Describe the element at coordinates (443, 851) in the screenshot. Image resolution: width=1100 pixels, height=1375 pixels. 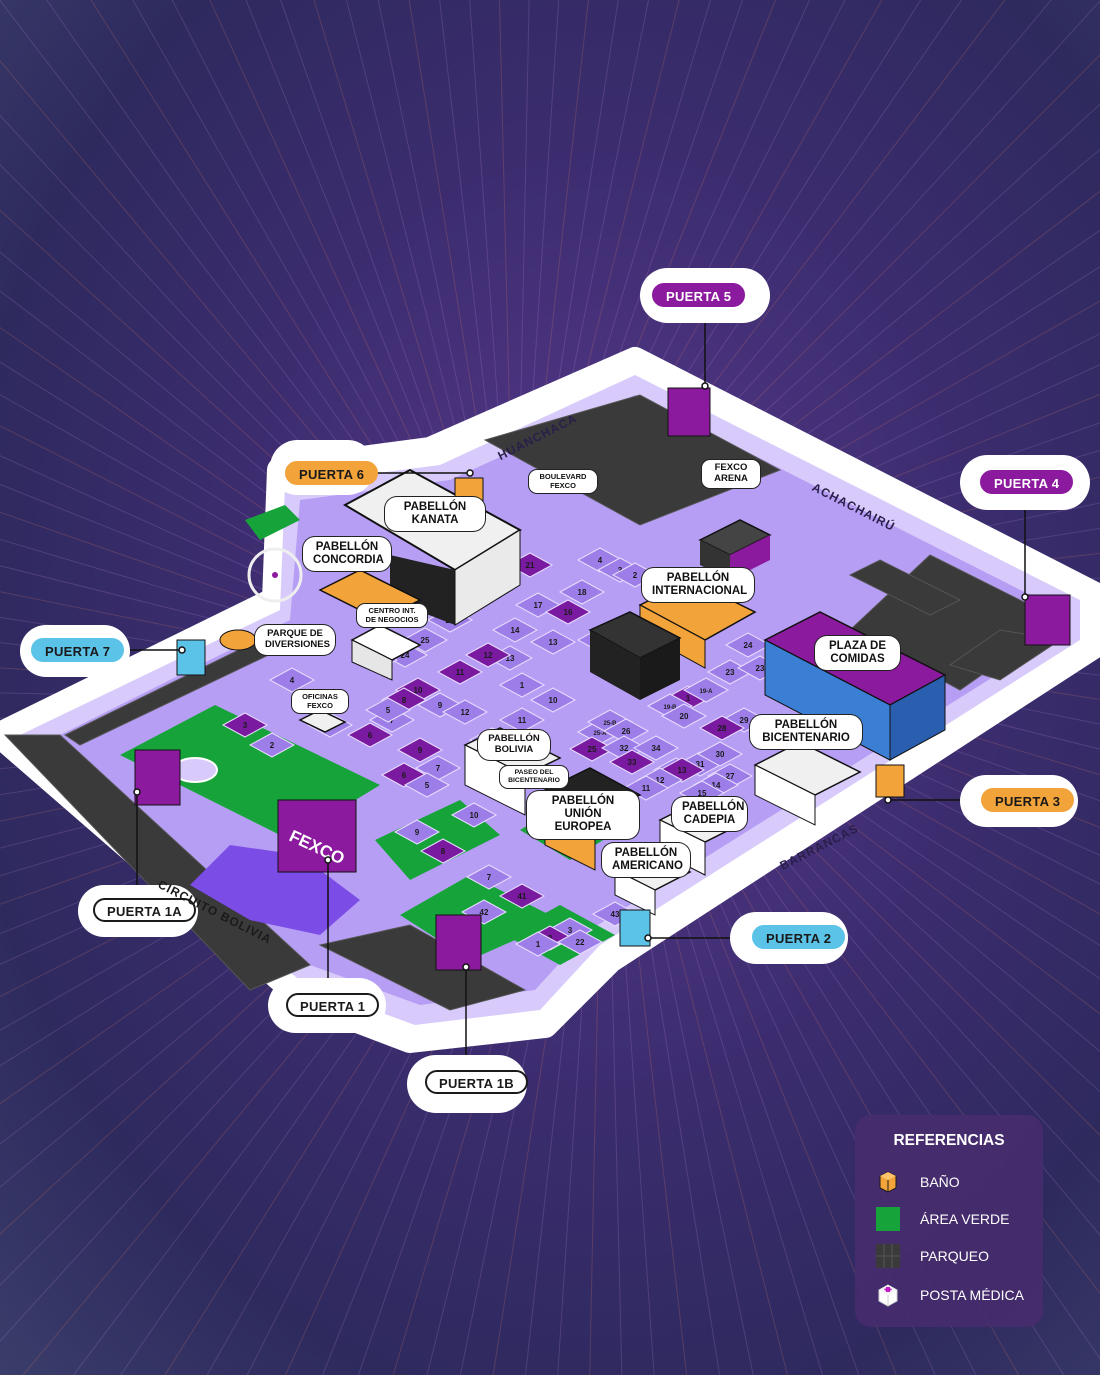
I see `exhibition-block: 8` at that location.